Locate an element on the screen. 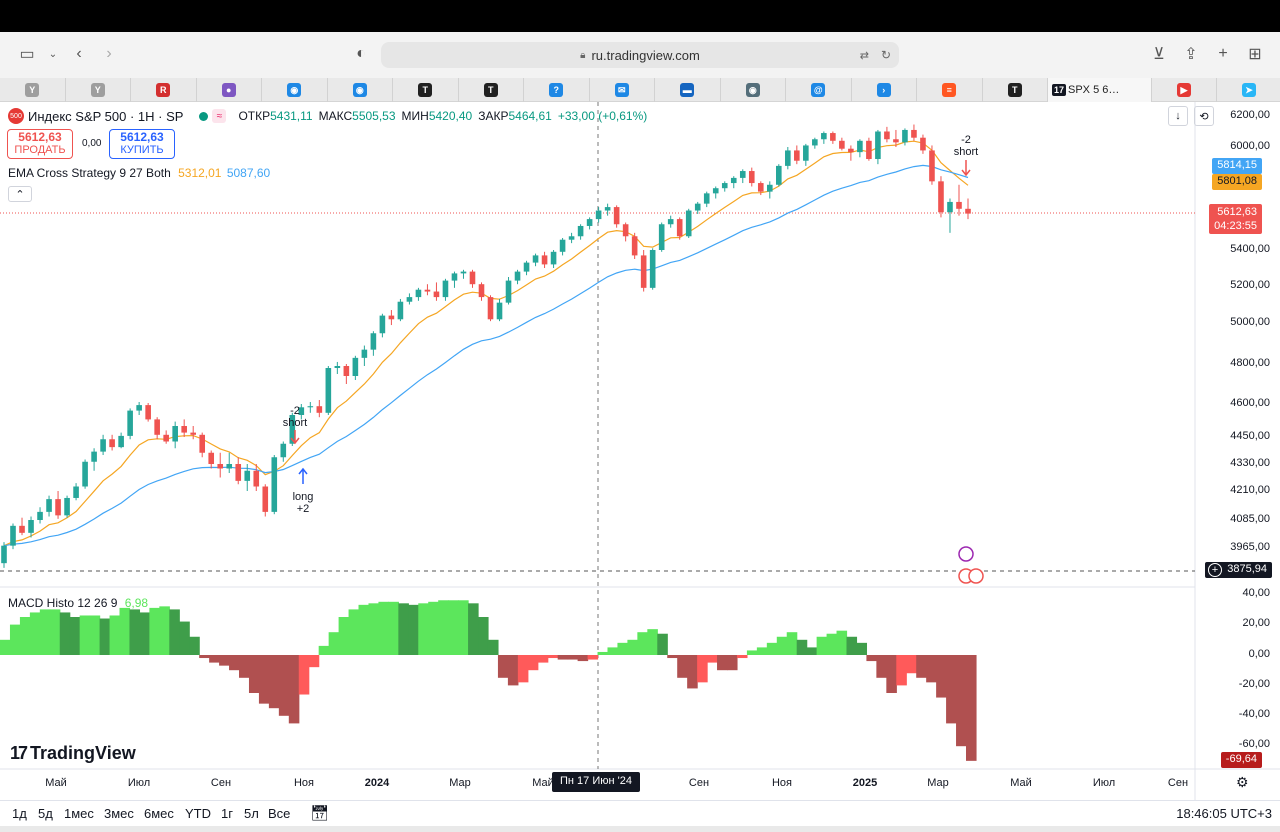  time-tick-label: Июл is located at coordinates (1104, 783).